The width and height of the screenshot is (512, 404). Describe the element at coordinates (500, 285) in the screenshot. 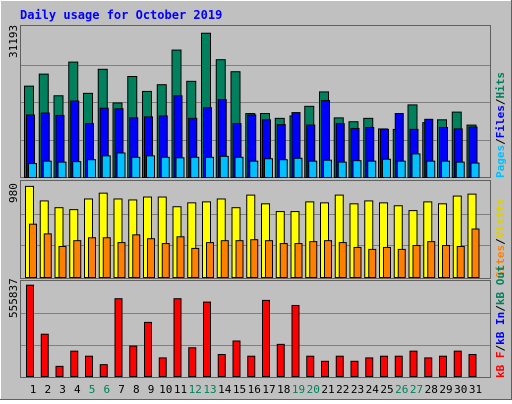

I see `legend-kb-out: kB Out` at that location.